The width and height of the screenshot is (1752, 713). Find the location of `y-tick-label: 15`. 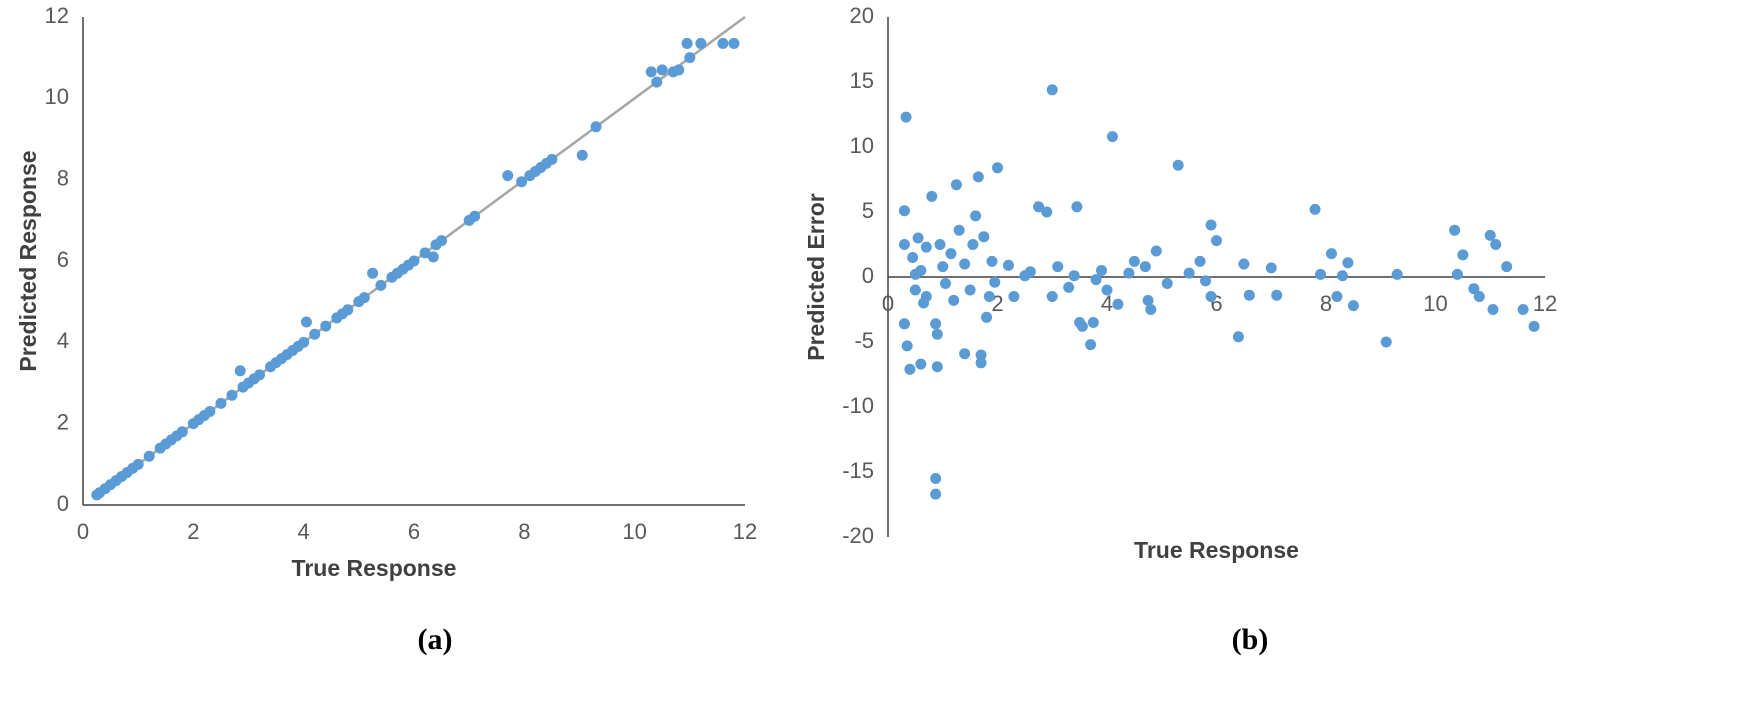

y-tick-label: 15 is located at coordinates (862, 80).